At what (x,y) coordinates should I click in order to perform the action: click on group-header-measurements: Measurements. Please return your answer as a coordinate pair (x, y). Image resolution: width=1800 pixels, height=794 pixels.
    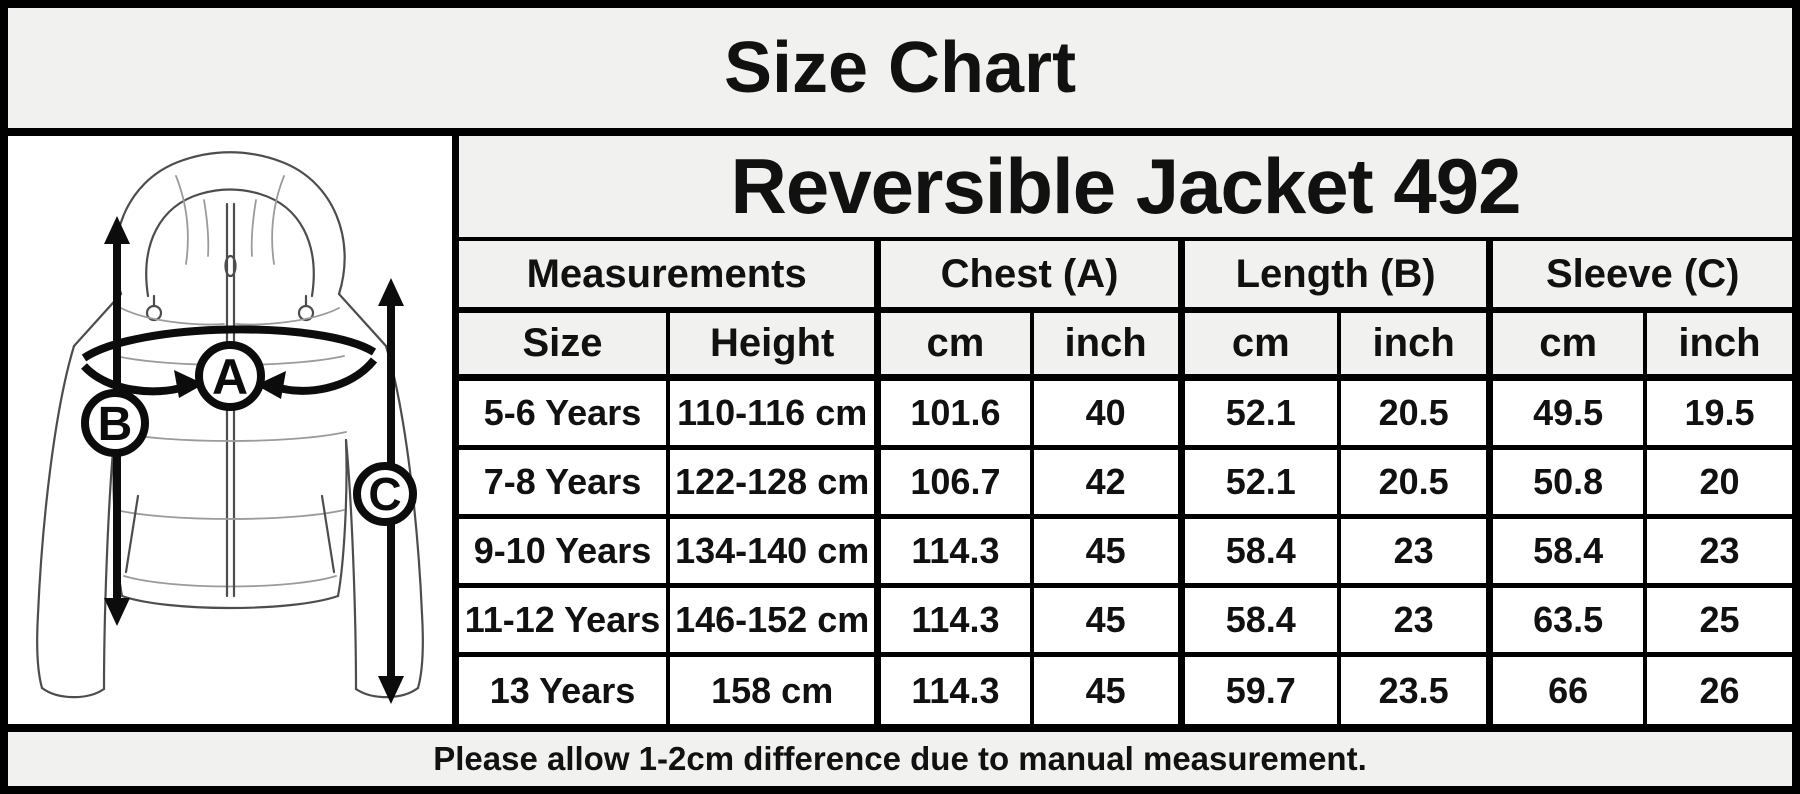
    Looking at the image, I should click on (665, 275).